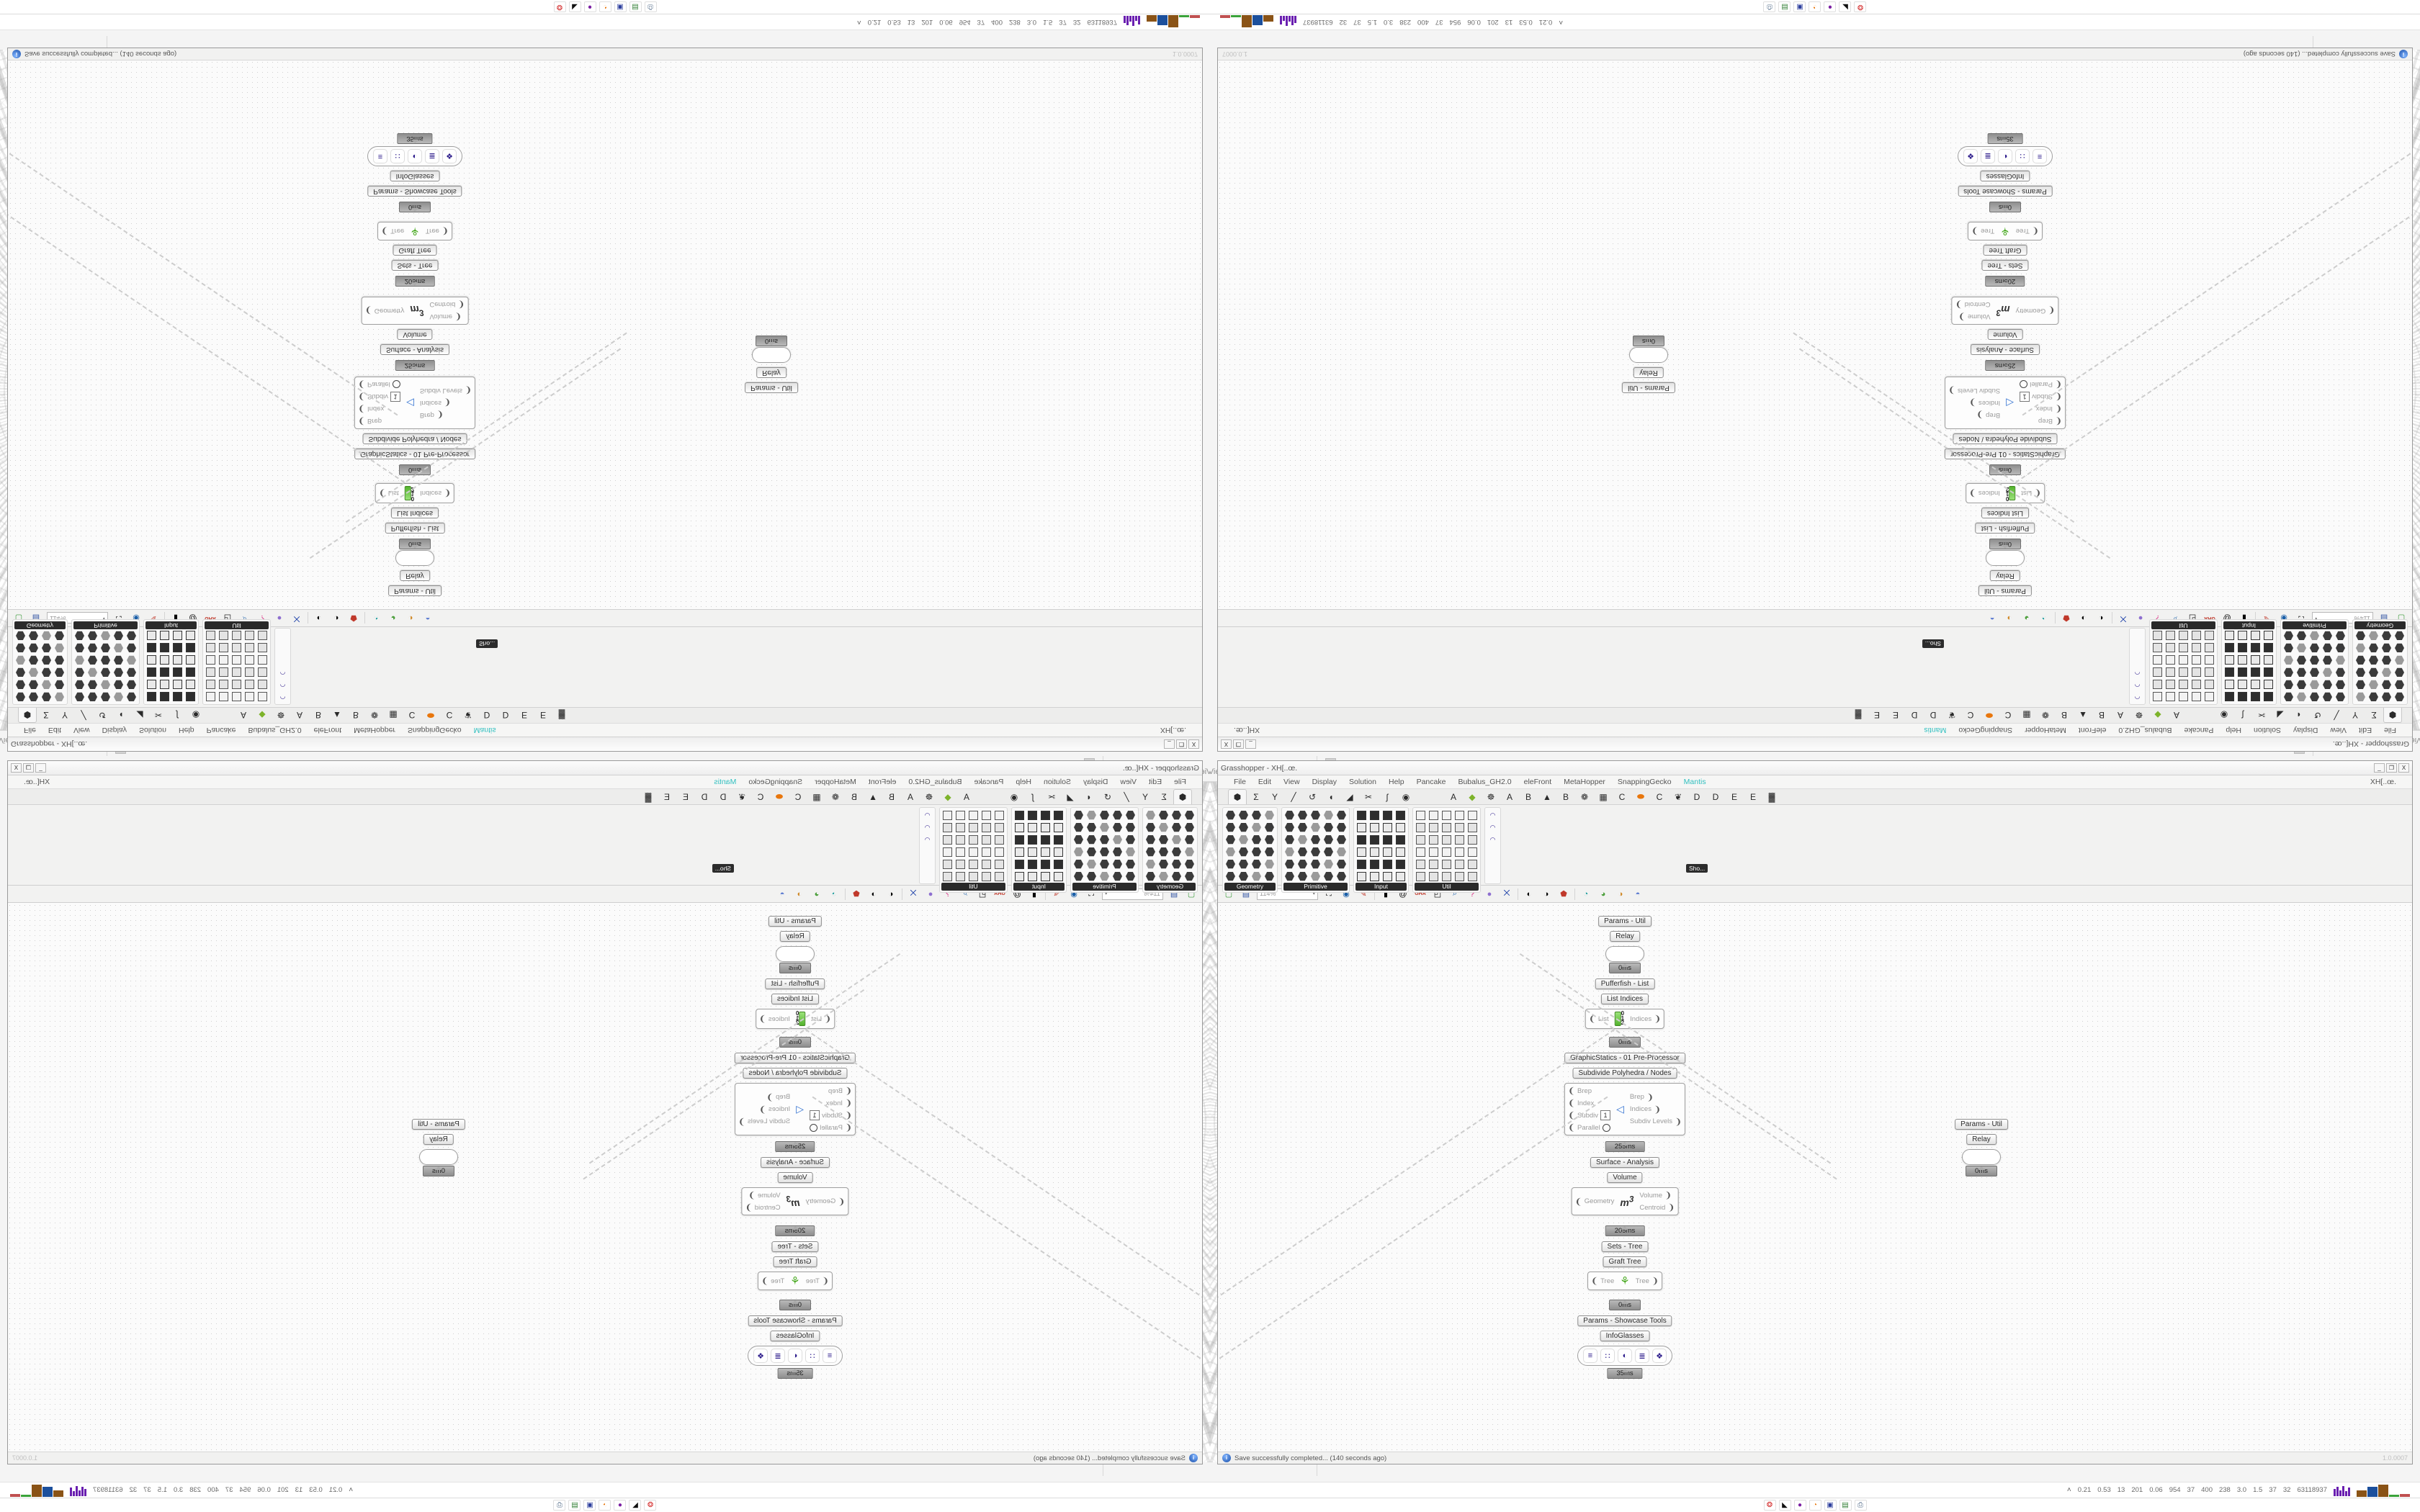 The image size is (2420, 1512). Describe the element at coordinates (281, 715) in the screenshot. I see `ribbon-tab-sheep-icon: ☸` at that location.